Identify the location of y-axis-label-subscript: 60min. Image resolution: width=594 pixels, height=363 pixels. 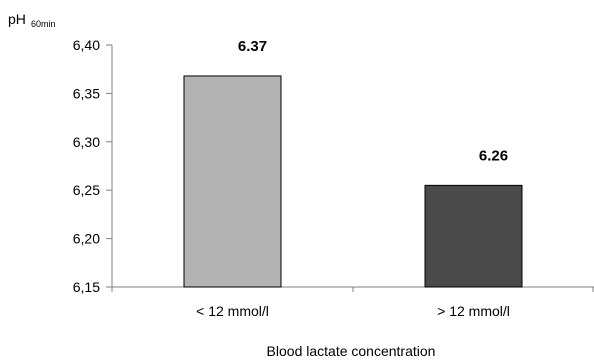
(43, 24).